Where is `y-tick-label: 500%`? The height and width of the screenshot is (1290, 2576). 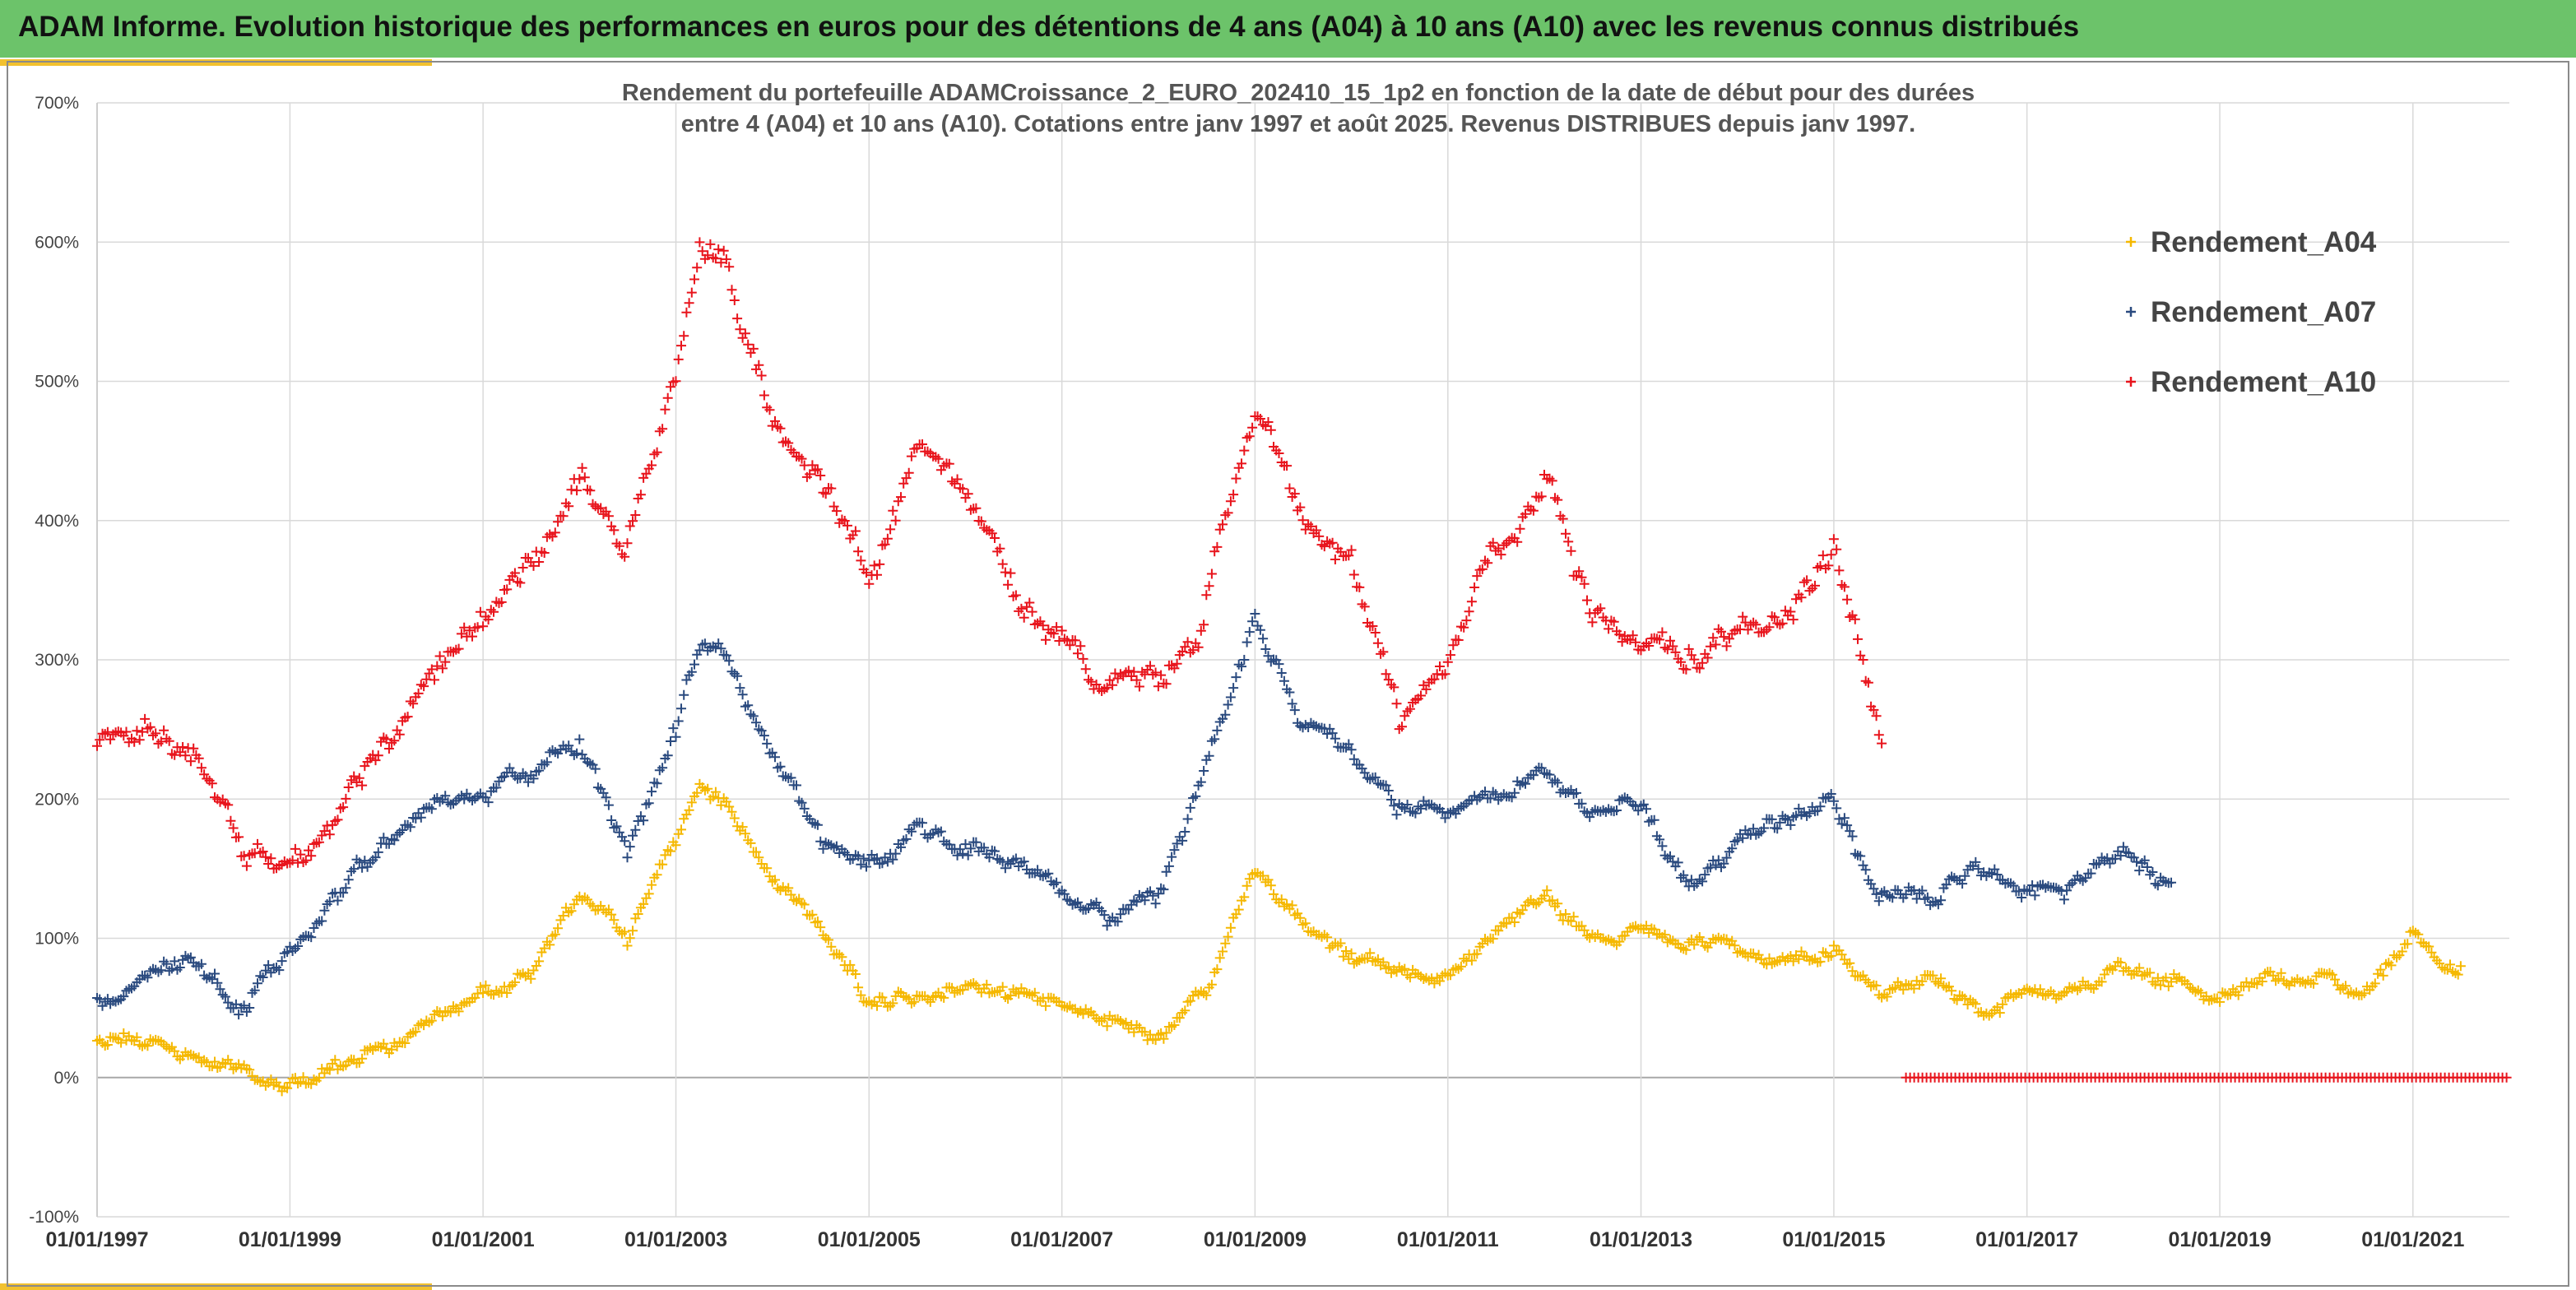
y-tick-label: 500% is located at coordinates (57, 382).